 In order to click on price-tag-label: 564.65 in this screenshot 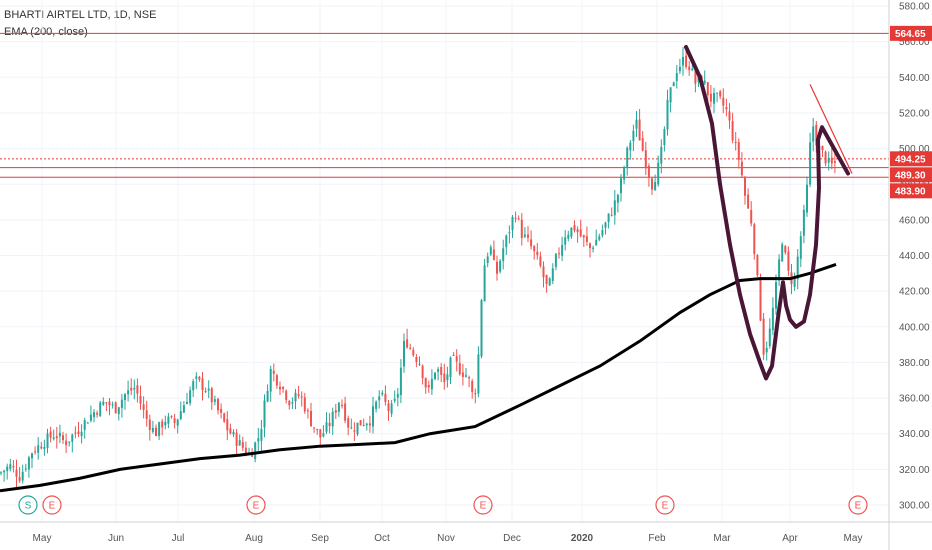, I will do `click(910, 34)`.